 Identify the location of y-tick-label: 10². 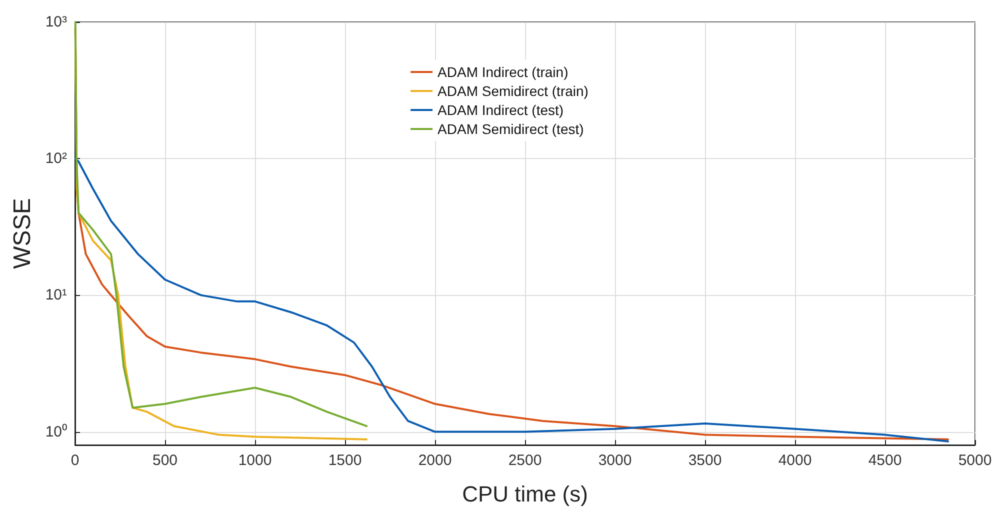
(56, 159).